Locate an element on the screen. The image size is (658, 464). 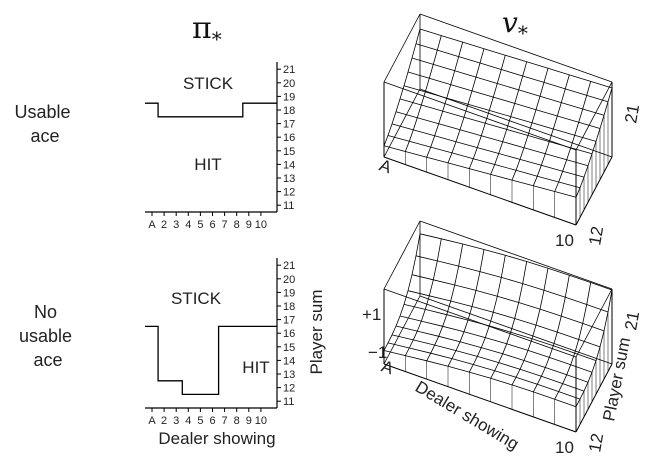
policy-header-subscript: * is located at coordinates (217, 39).